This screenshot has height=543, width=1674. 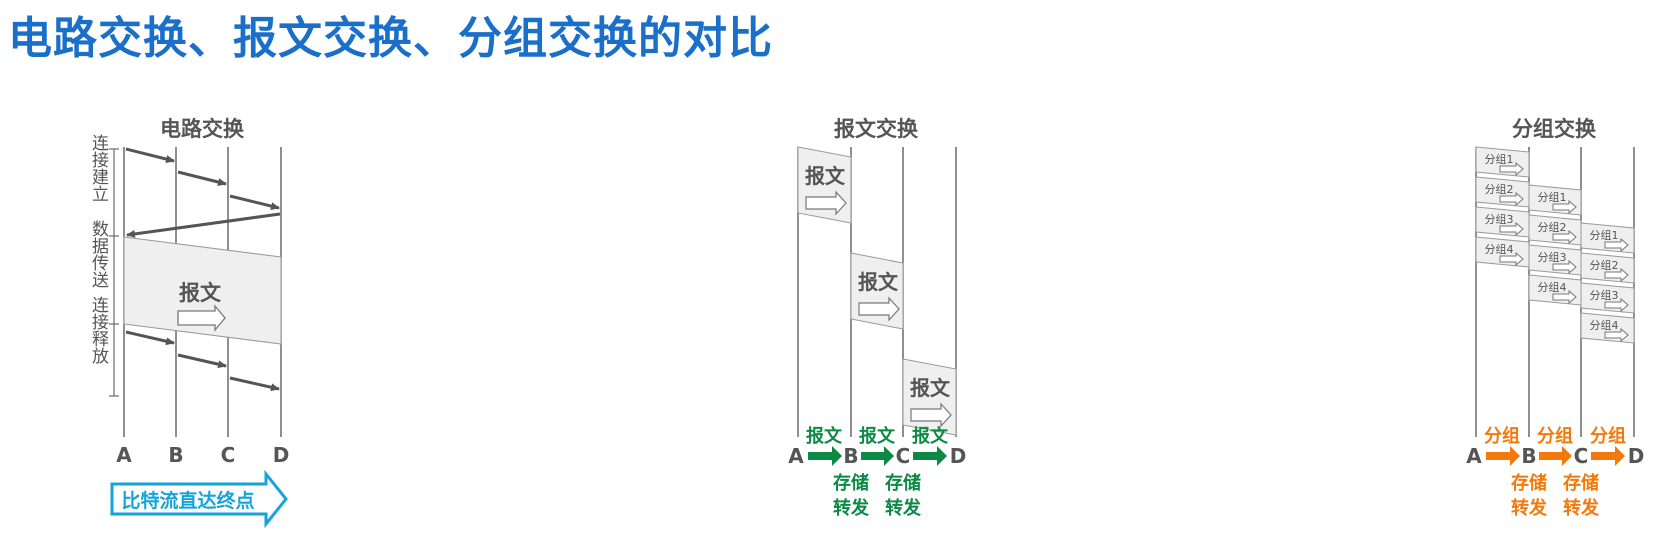 I want to click on circuit-node-label-a: A, so click(x=124, y=455).